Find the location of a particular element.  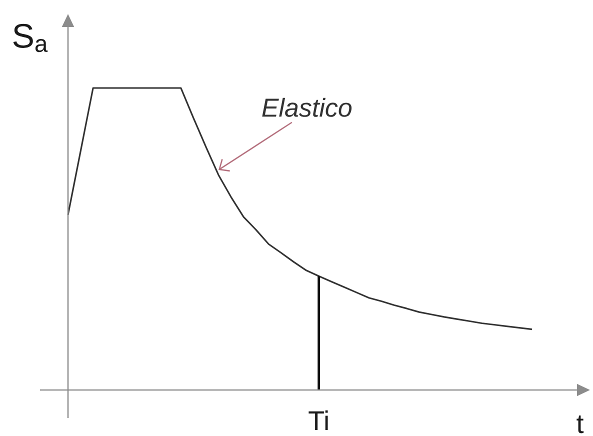

text: Elastico is located at coordinates (307, 107).